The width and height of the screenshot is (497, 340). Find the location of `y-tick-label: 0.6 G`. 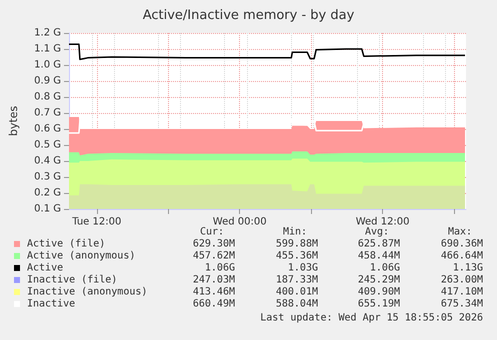

y-tick-label: 0.6 G is located at coordinates (47, 129).